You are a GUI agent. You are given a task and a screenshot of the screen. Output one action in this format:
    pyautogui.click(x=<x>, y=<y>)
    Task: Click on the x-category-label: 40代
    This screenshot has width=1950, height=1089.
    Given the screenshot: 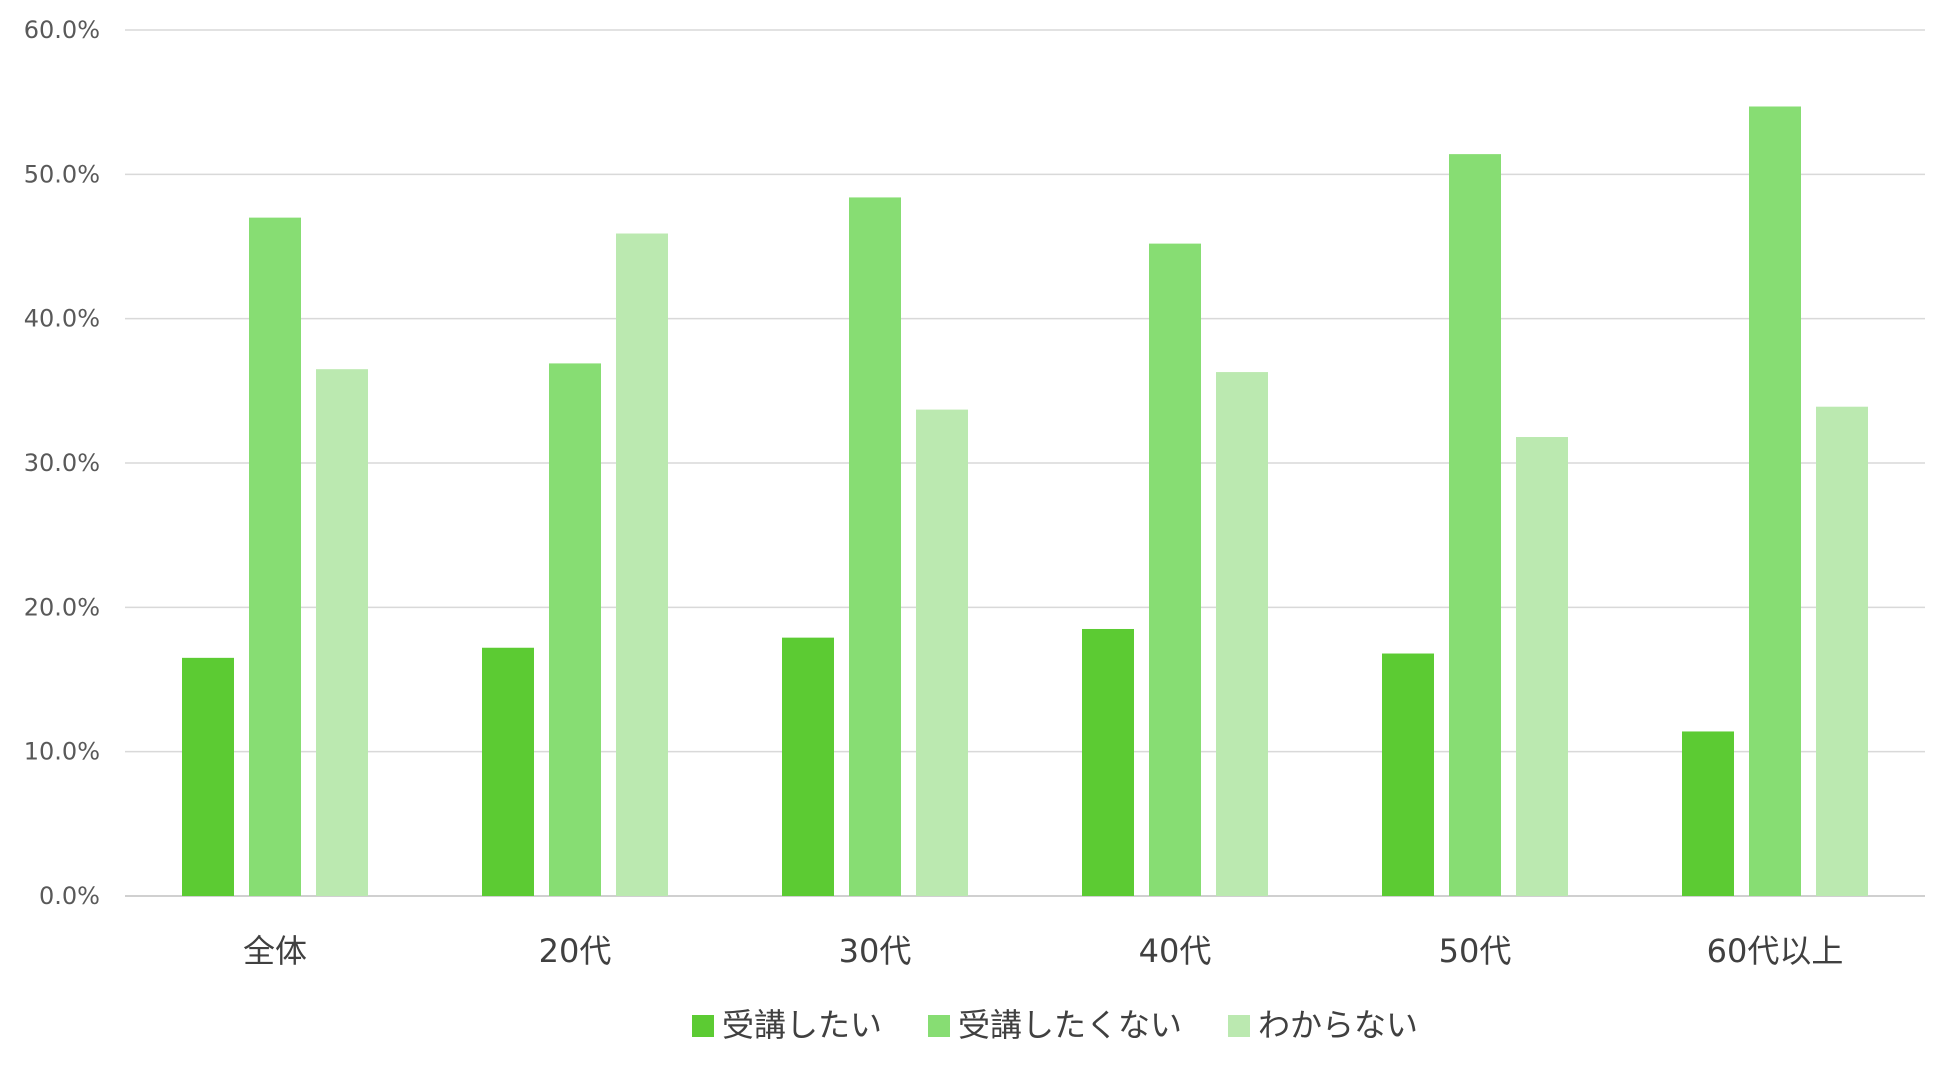 What is the action you would take?
    pyautogui.click(x=1175, y=951)
    